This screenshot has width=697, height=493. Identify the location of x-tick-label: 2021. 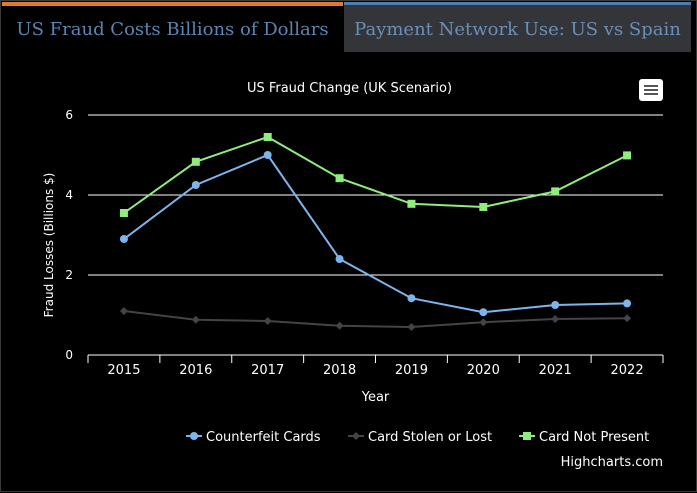
(555, 370).